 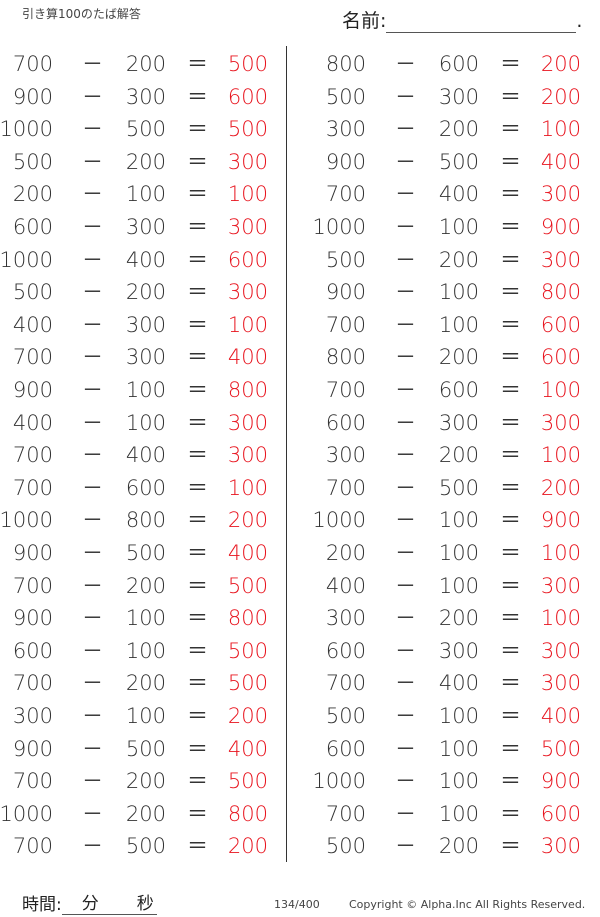 What do you see at coordinates (345, 96) in the screenshot?
I see `minuend: 500` at bounding box center [345, 96].